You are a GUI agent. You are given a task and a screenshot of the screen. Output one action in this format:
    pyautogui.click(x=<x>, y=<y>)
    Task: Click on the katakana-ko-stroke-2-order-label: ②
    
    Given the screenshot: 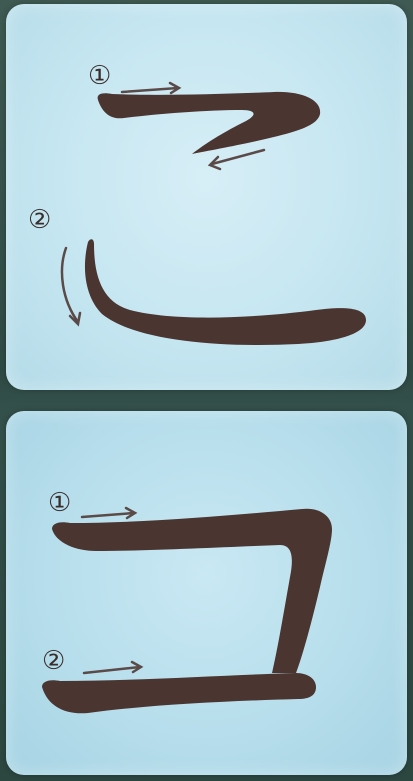 What is the action you would take?
    pyautogui.click(x=53, y=661)
    